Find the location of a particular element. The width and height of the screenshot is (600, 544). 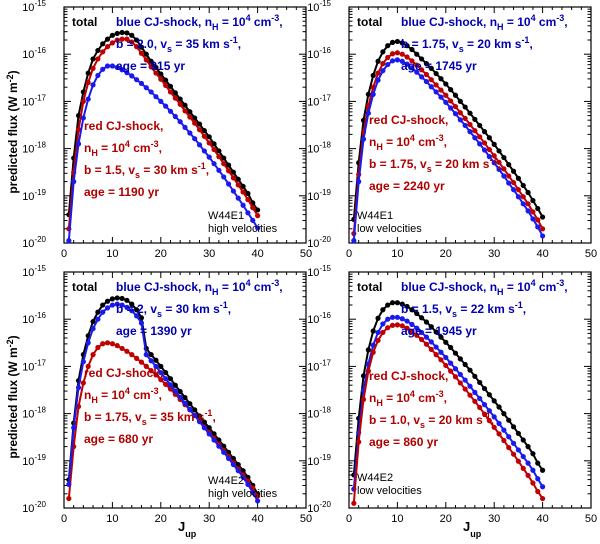

series-red-cj-shock is located at coordinates (163, 134).